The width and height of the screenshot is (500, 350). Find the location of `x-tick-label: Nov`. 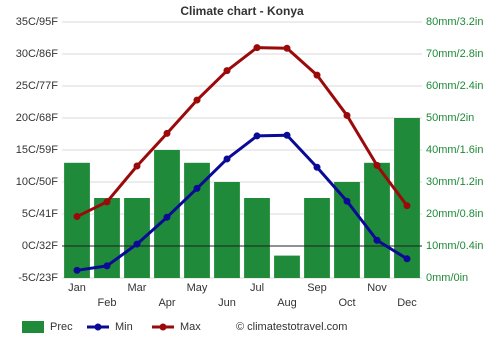

x-tick-label: Nov is located at coordinates (377, 288).